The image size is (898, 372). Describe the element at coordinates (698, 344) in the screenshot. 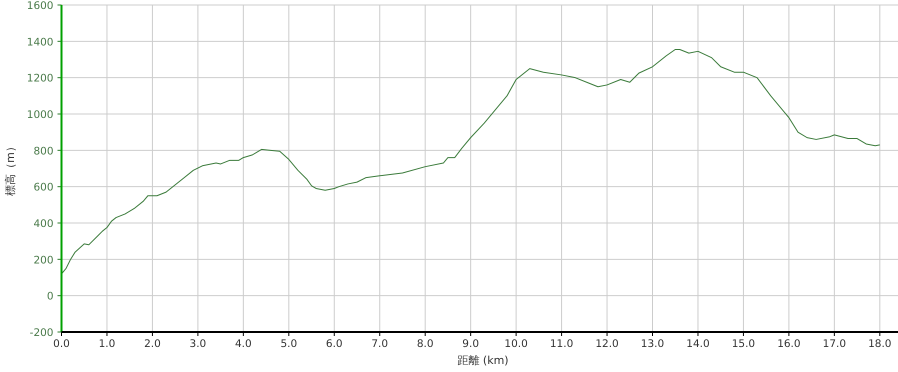

I see `x-tick-label: 14.0` at that location.